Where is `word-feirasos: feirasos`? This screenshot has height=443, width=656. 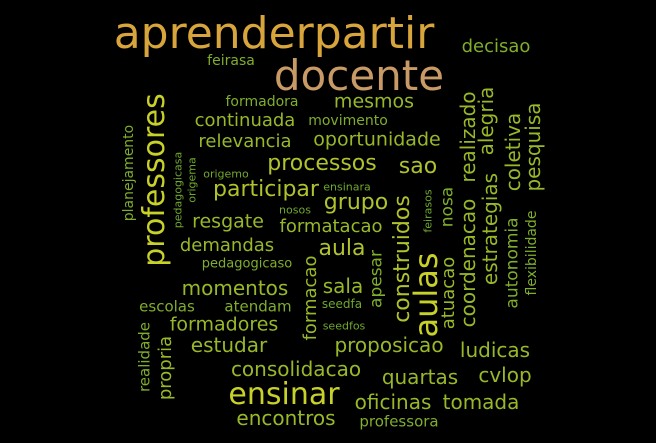
word-feirasos: feirasos is located at coordinates (428, 211).